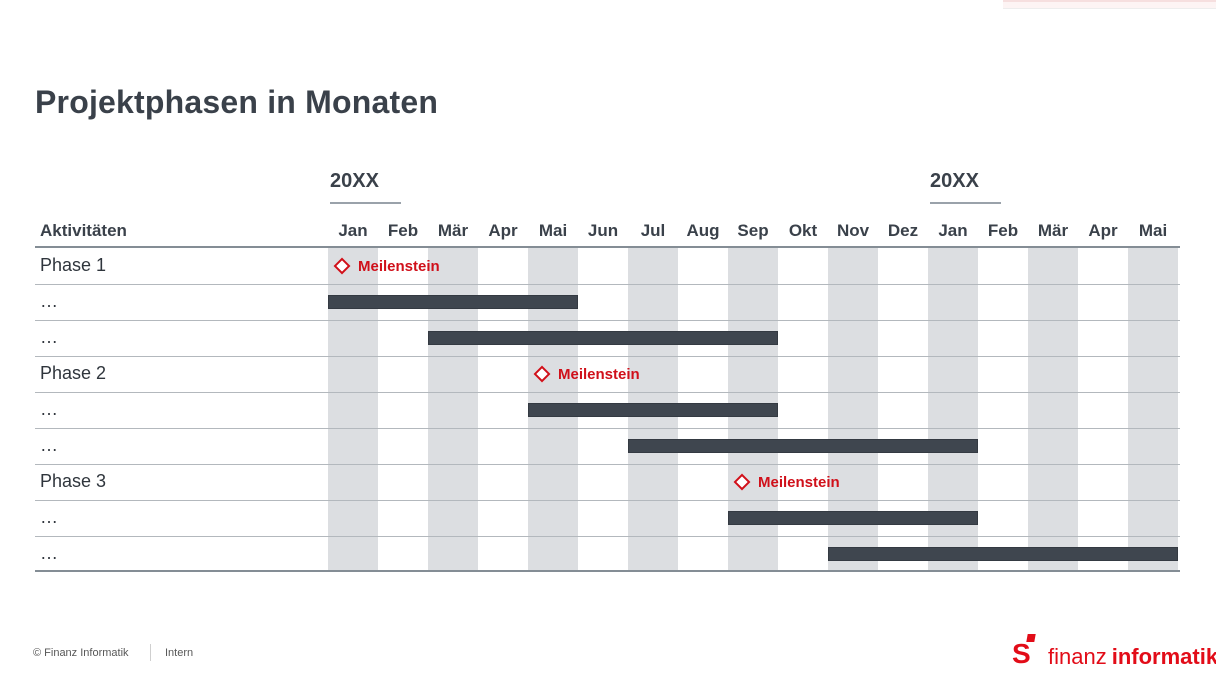 This screenshot has width=1216, height=684. Describe the element at coordinates (453, 230) in the screenshot. I see `month-header-2: Mär` at that location.